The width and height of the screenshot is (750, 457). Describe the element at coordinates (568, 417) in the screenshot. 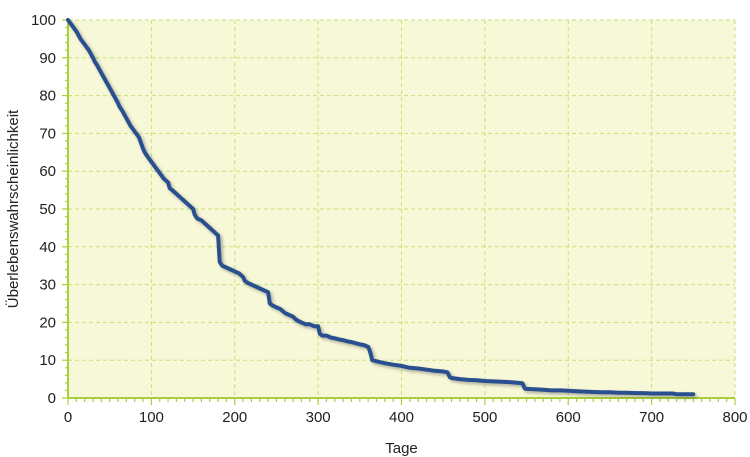

I see `x-tick-label-600: 600` at that location.